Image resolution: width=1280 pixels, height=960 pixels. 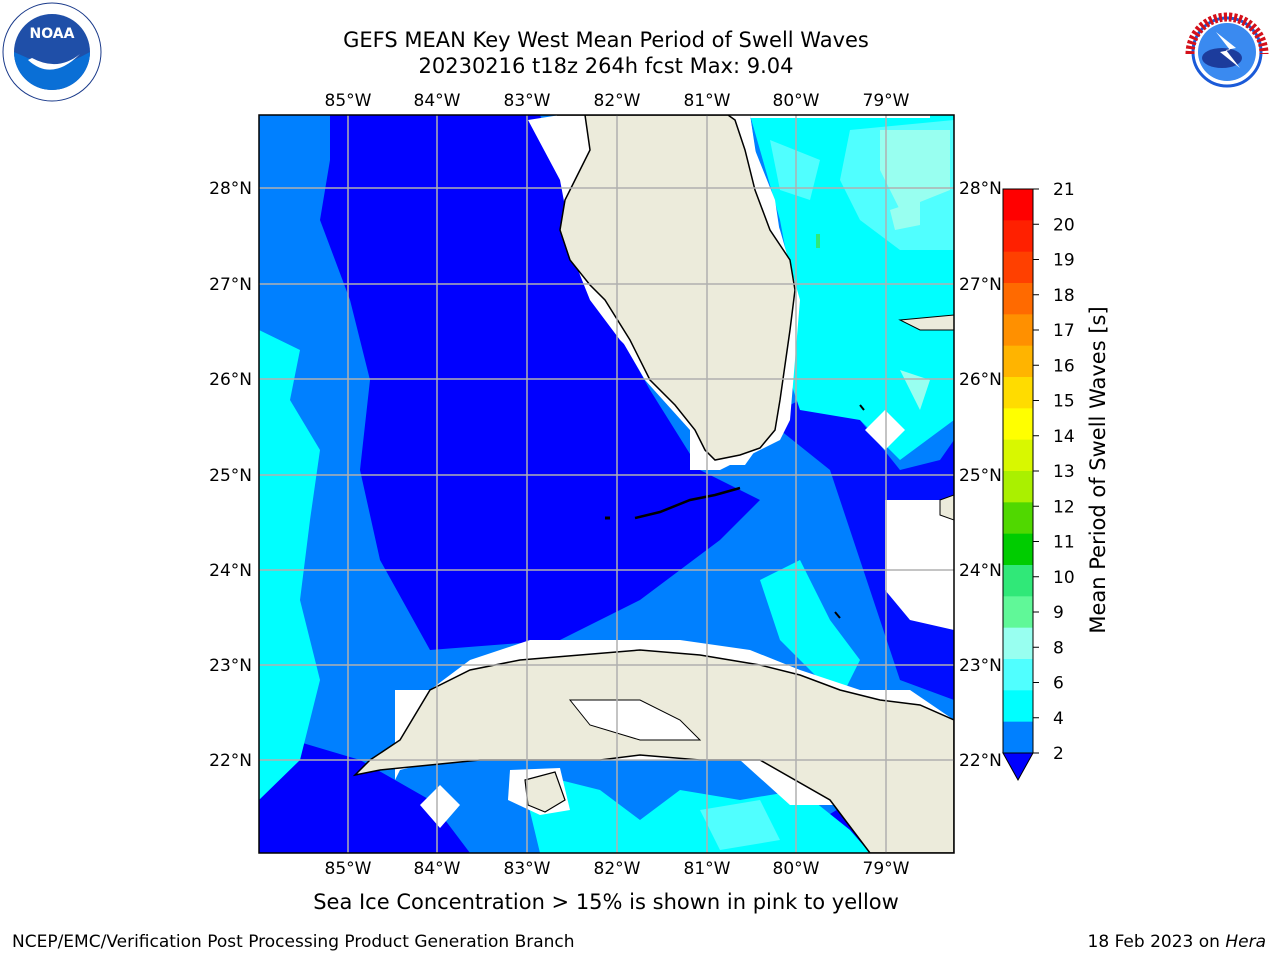 What do you see at coordinates (52, 52) in the screenshot?
I see `noaa-logo: NOAA` at bounding box center [52, 52].